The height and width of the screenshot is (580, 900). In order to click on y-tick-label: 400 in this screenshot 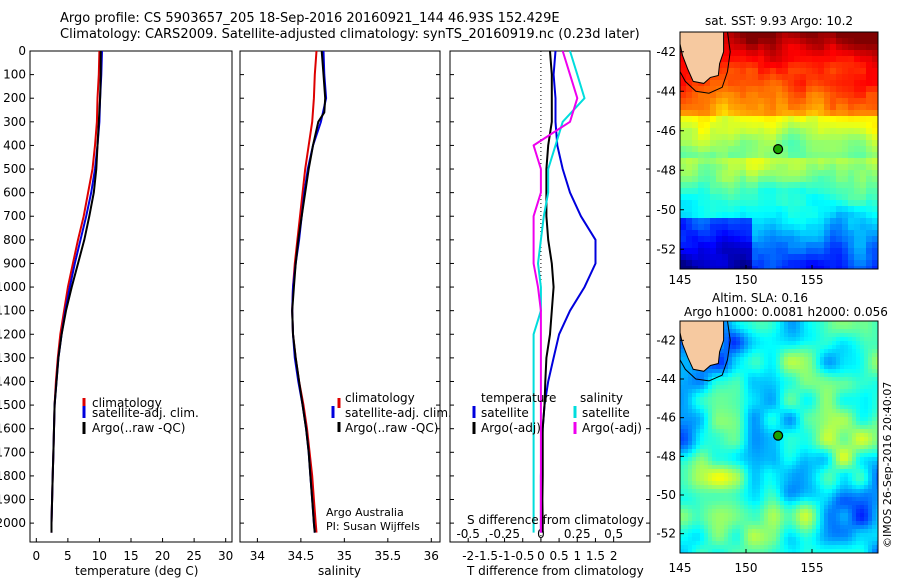, I will do `click(14, 145)`.